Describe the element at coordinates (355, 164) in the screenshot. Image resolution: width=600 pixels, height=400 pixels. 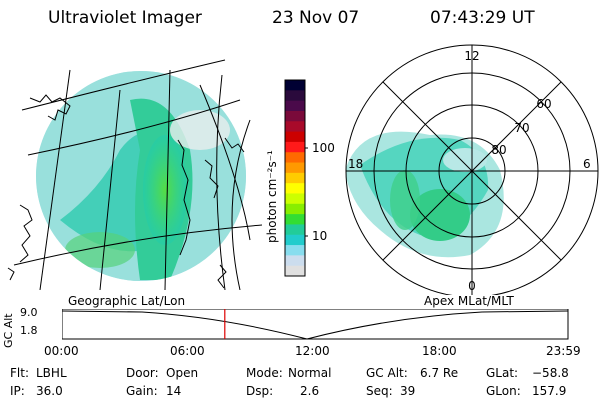
I see `mlt-label-18: 18` at that location.